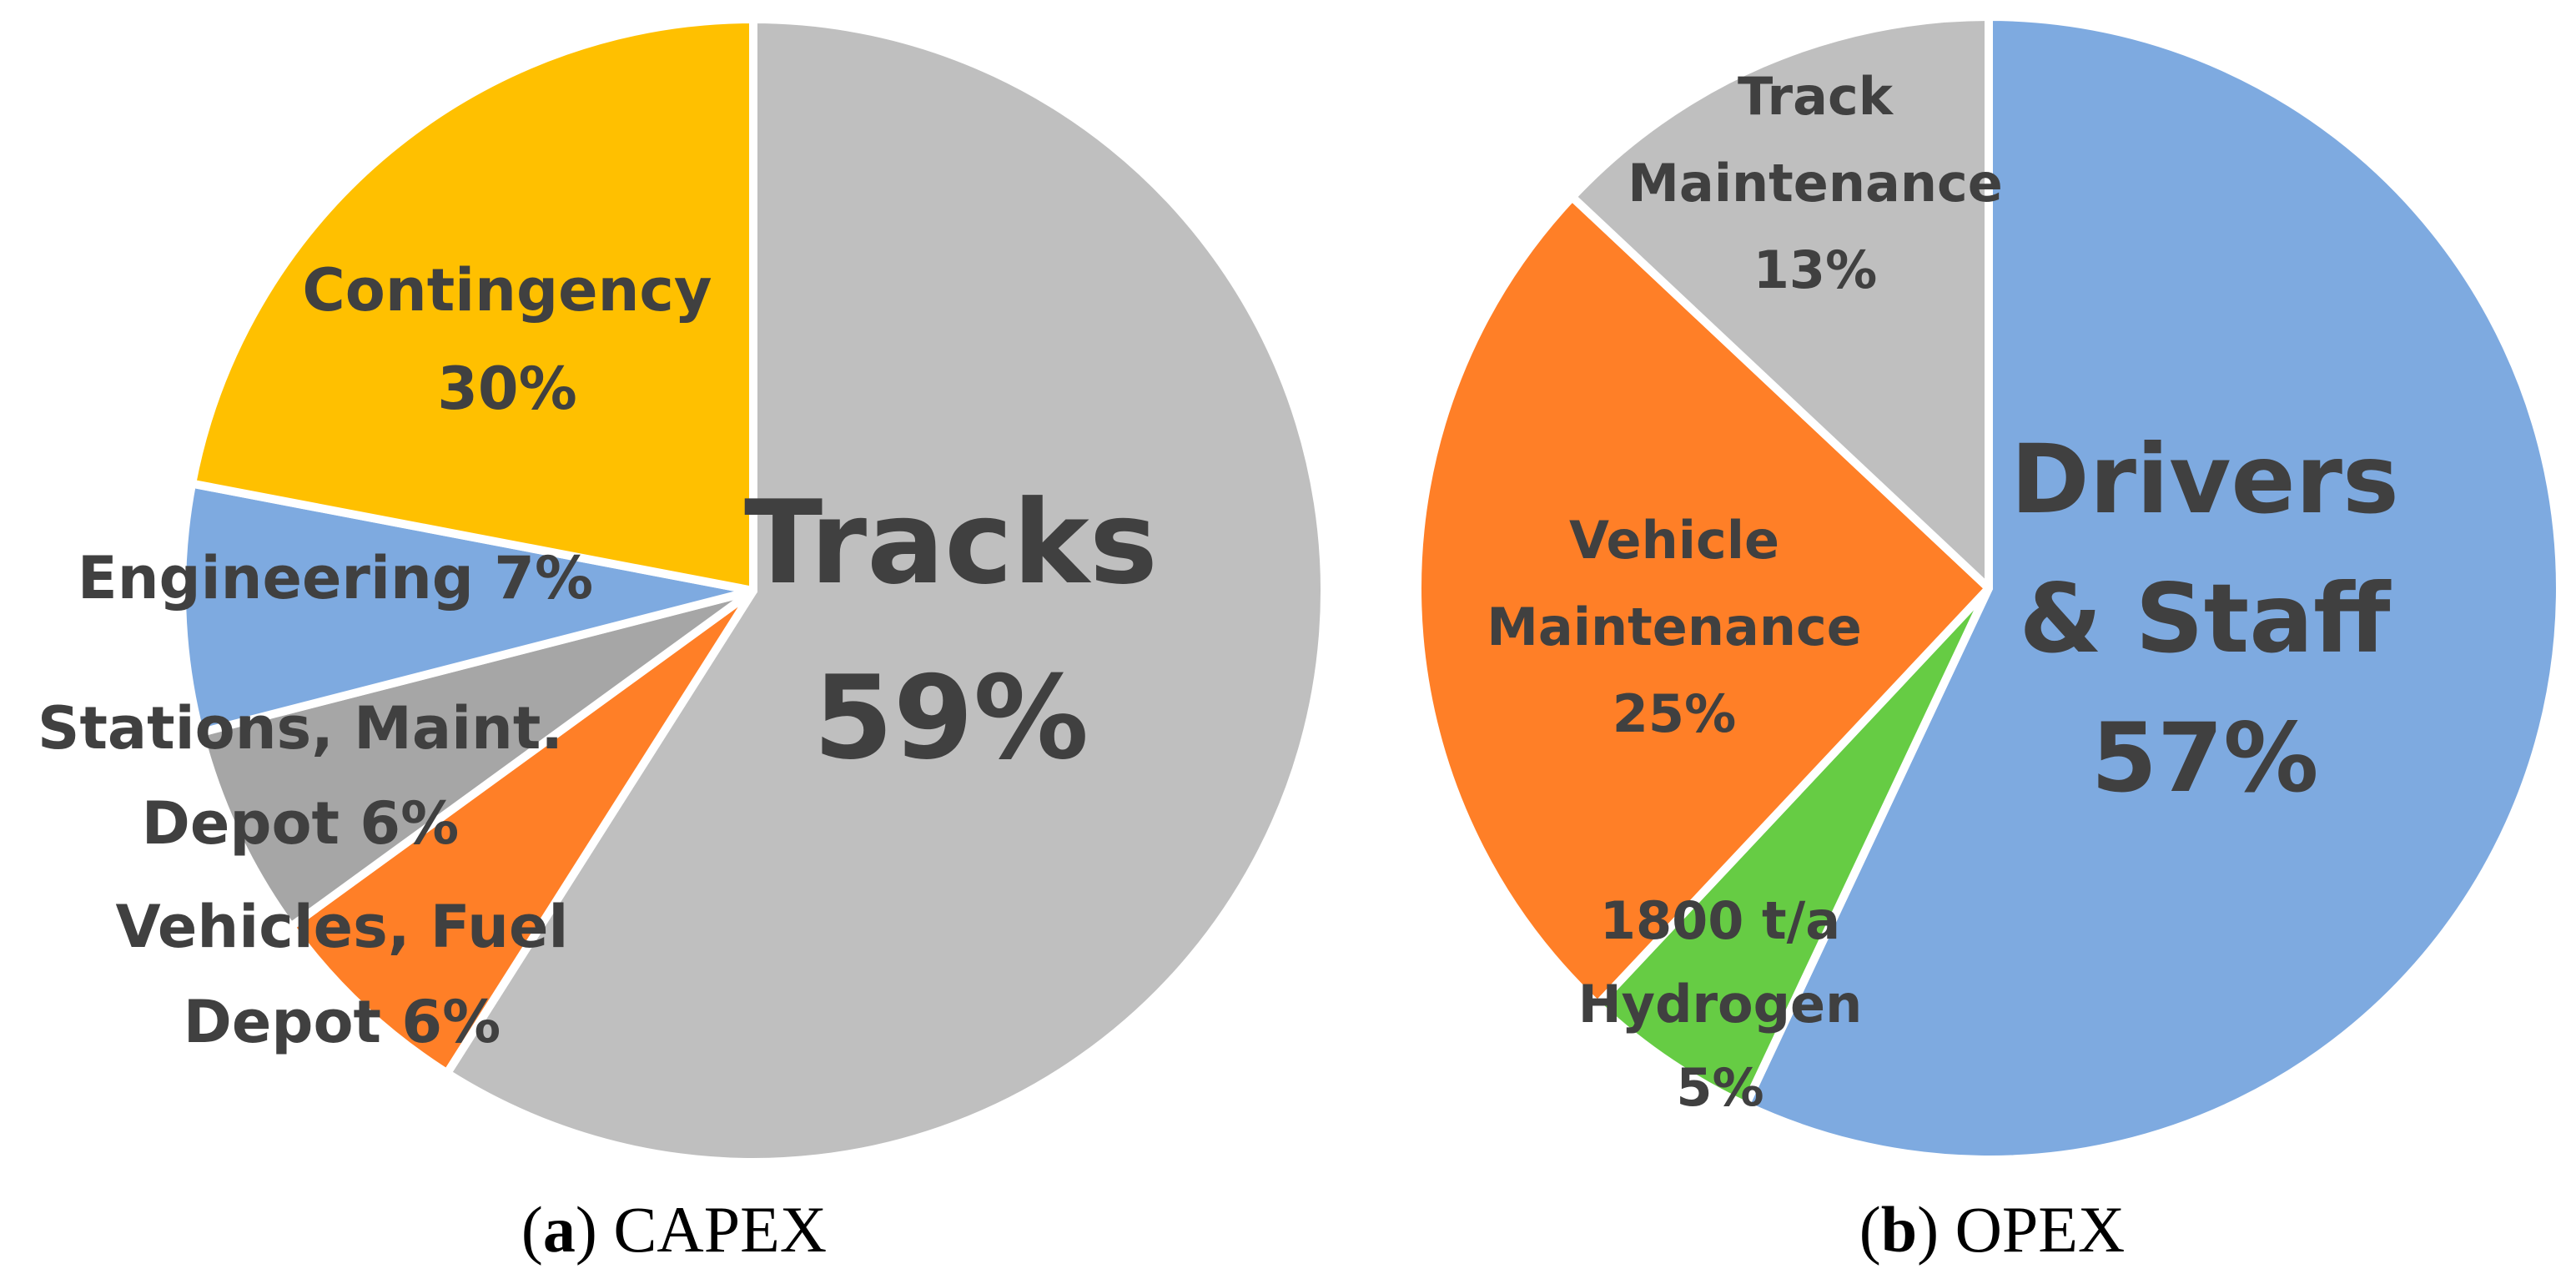  I want to click on capex-label-stations-maint: Stations, Maint. Depot 6%, so click(300, 776).